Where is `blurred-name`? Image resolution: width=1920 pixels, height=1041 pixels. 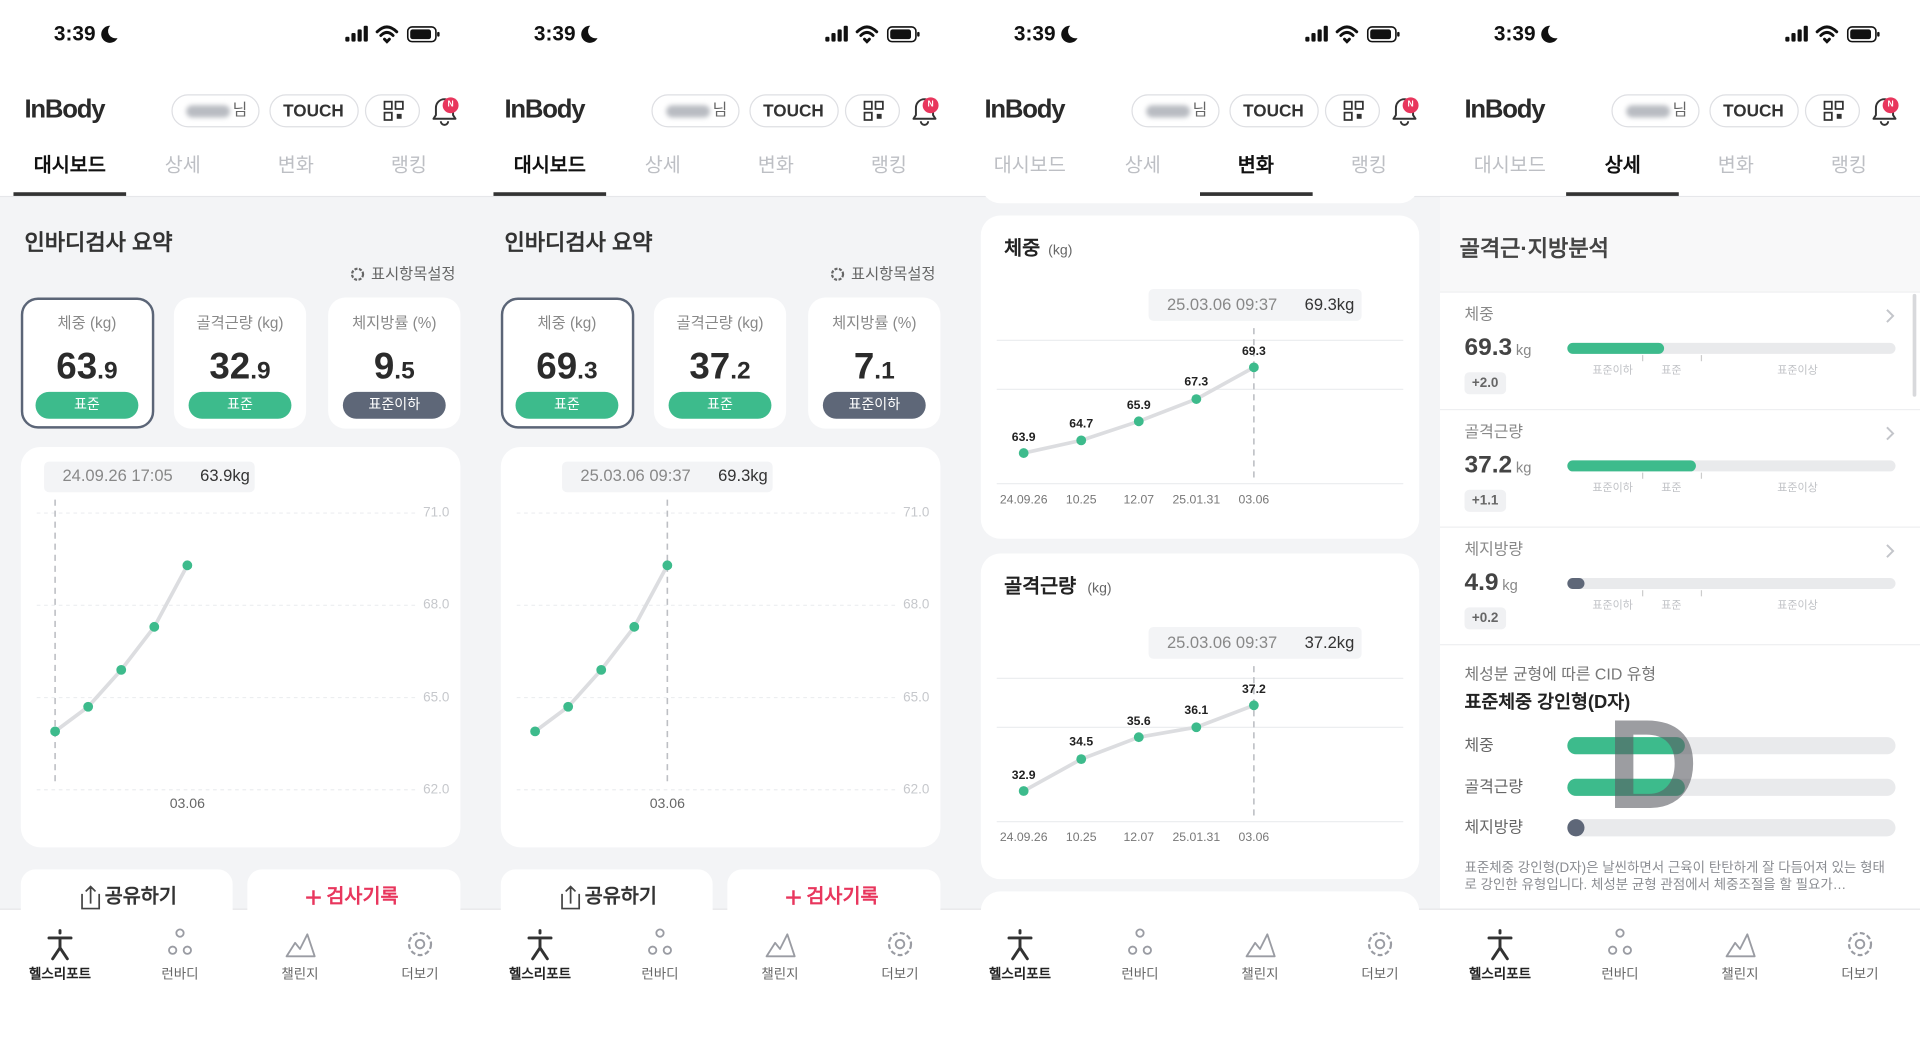 blurred-name is located at coordinates (688, 111).